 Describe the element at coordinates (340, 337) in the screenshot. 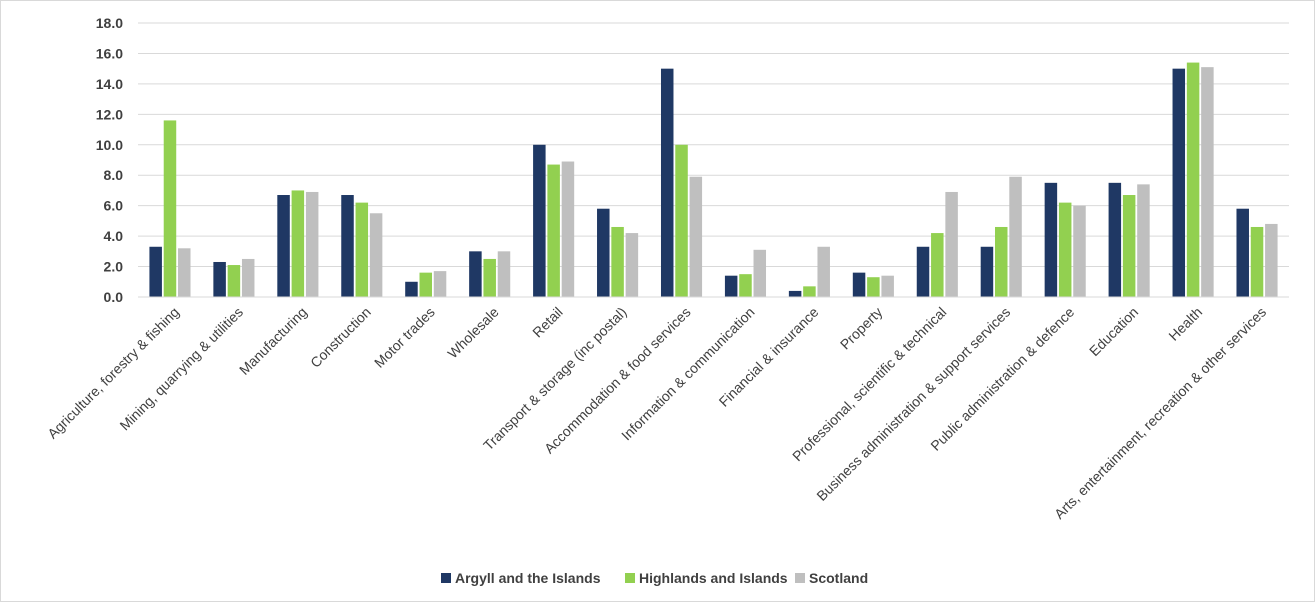

I see `x-category-label: Construction` at that location.